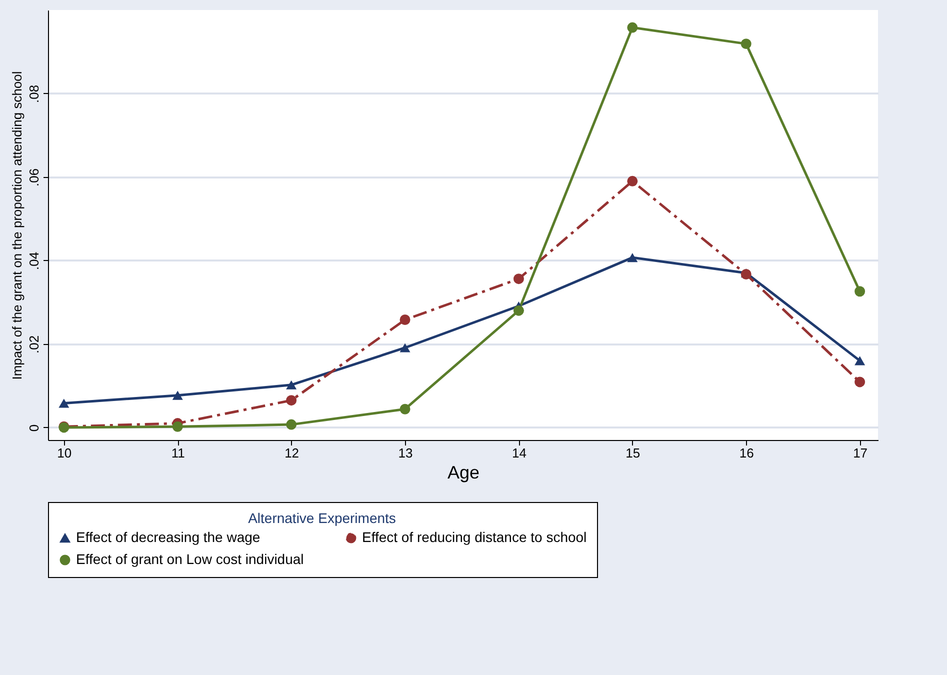 The width and height of the screenshot is (947, 675). I want to click on x-tick-label: 14, so click(519, 453).